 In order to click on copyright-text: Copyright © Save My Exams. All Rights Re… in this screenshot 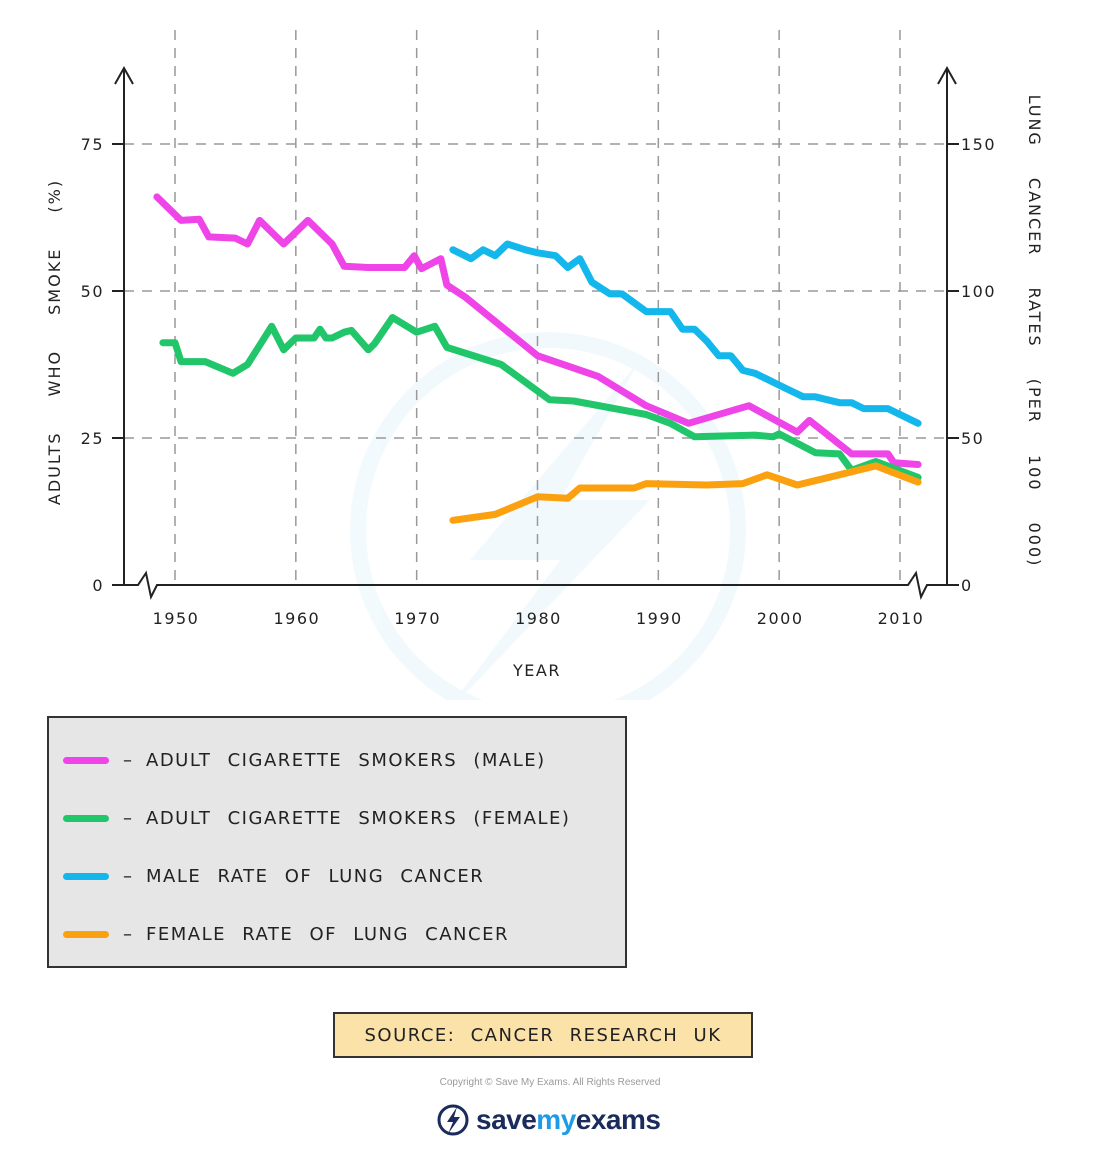, I will do `click(550, 1082)`.